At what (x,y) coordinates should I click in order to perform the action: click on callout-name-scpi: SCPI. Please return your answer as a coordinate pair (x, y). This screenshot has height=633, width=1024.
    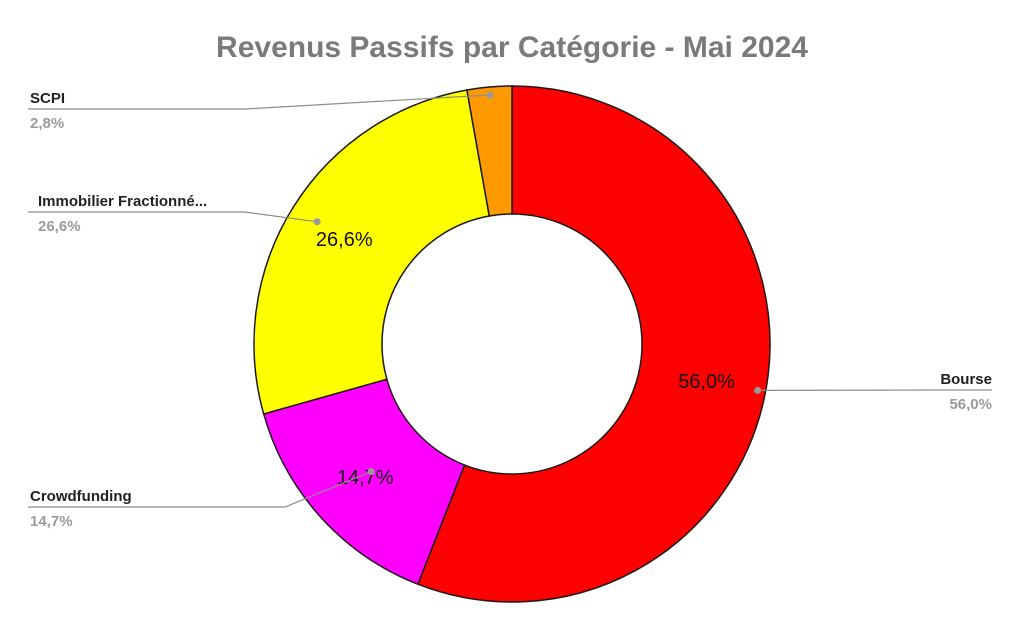
    Looking at the image, I should click on (47, 98).